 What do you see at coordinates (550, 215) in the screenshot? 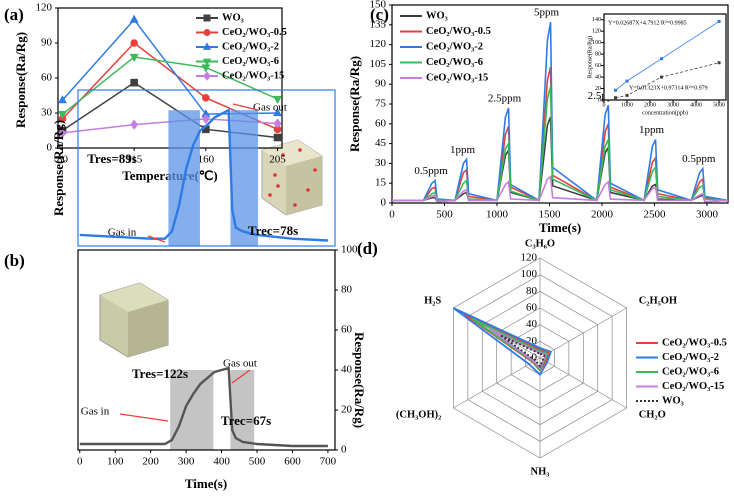
I see `x-tick-label: 1500` at bounding box center [550, 215].